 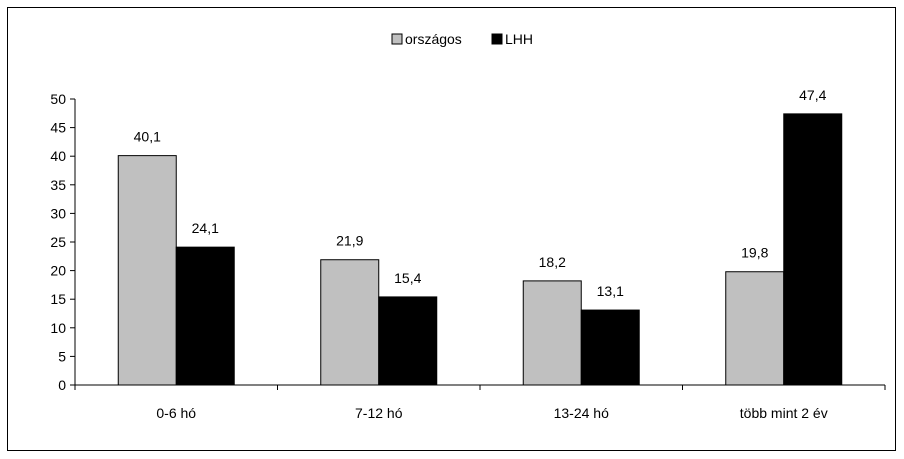 I want to click on data-label: 40,1, so click(x=147, y=137).